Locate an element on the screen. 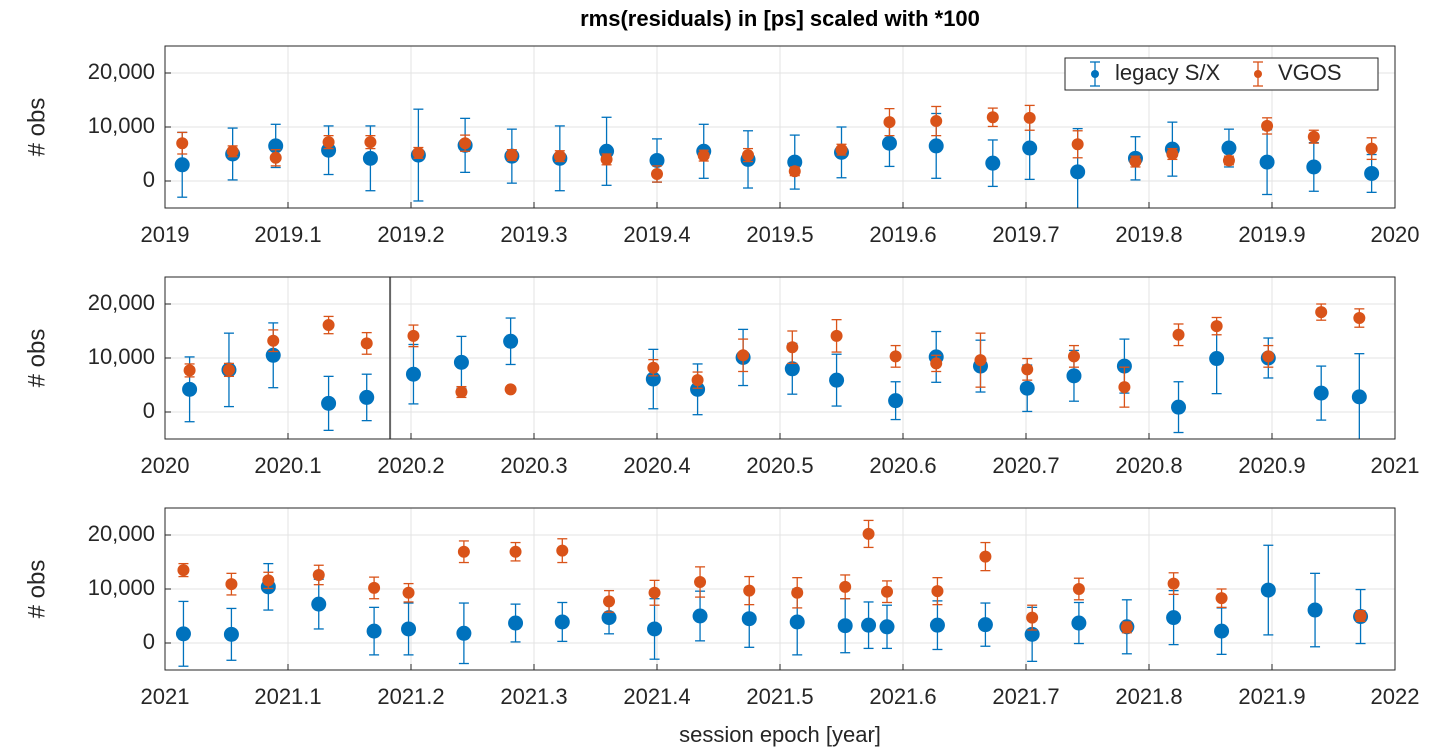 The width and height of the screenshot is (1447, 749). legend-label: VGOS is located at coordinates (1310, 72).